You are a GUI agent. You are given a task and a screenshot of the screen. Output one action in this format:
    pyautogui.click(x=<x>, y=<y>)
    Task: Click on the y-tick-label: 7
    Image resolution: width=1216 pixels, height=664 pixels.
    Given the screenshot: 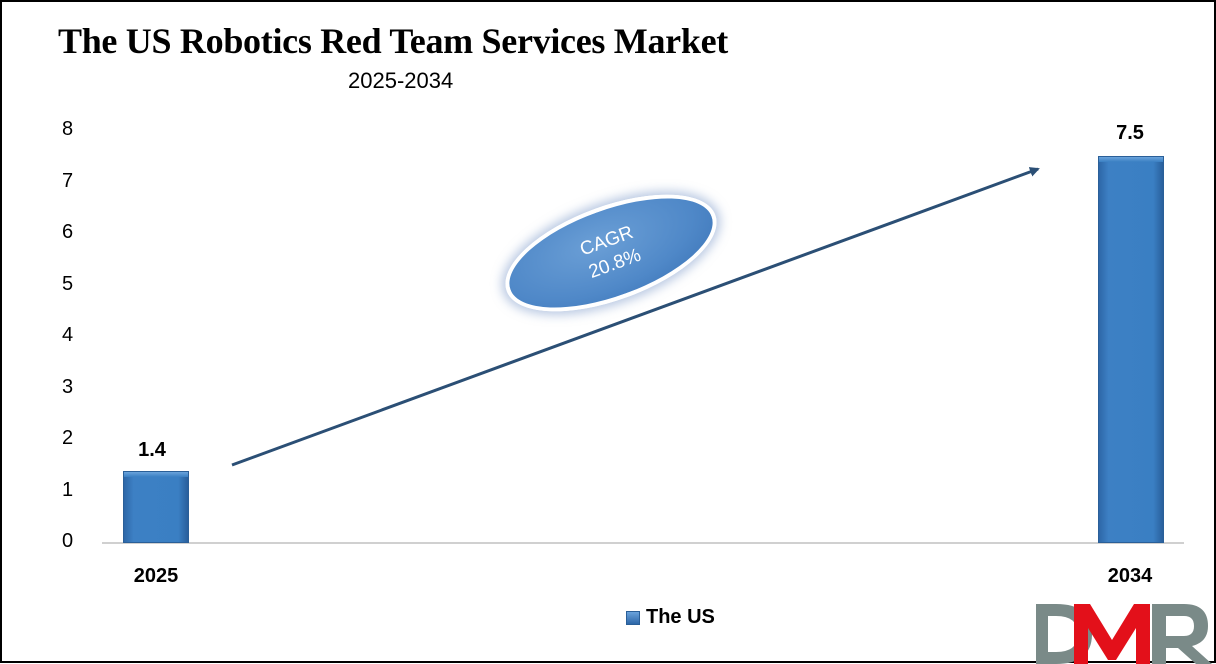 What is the action you would take?
    pyautogui.click(x=68, y=181)
    